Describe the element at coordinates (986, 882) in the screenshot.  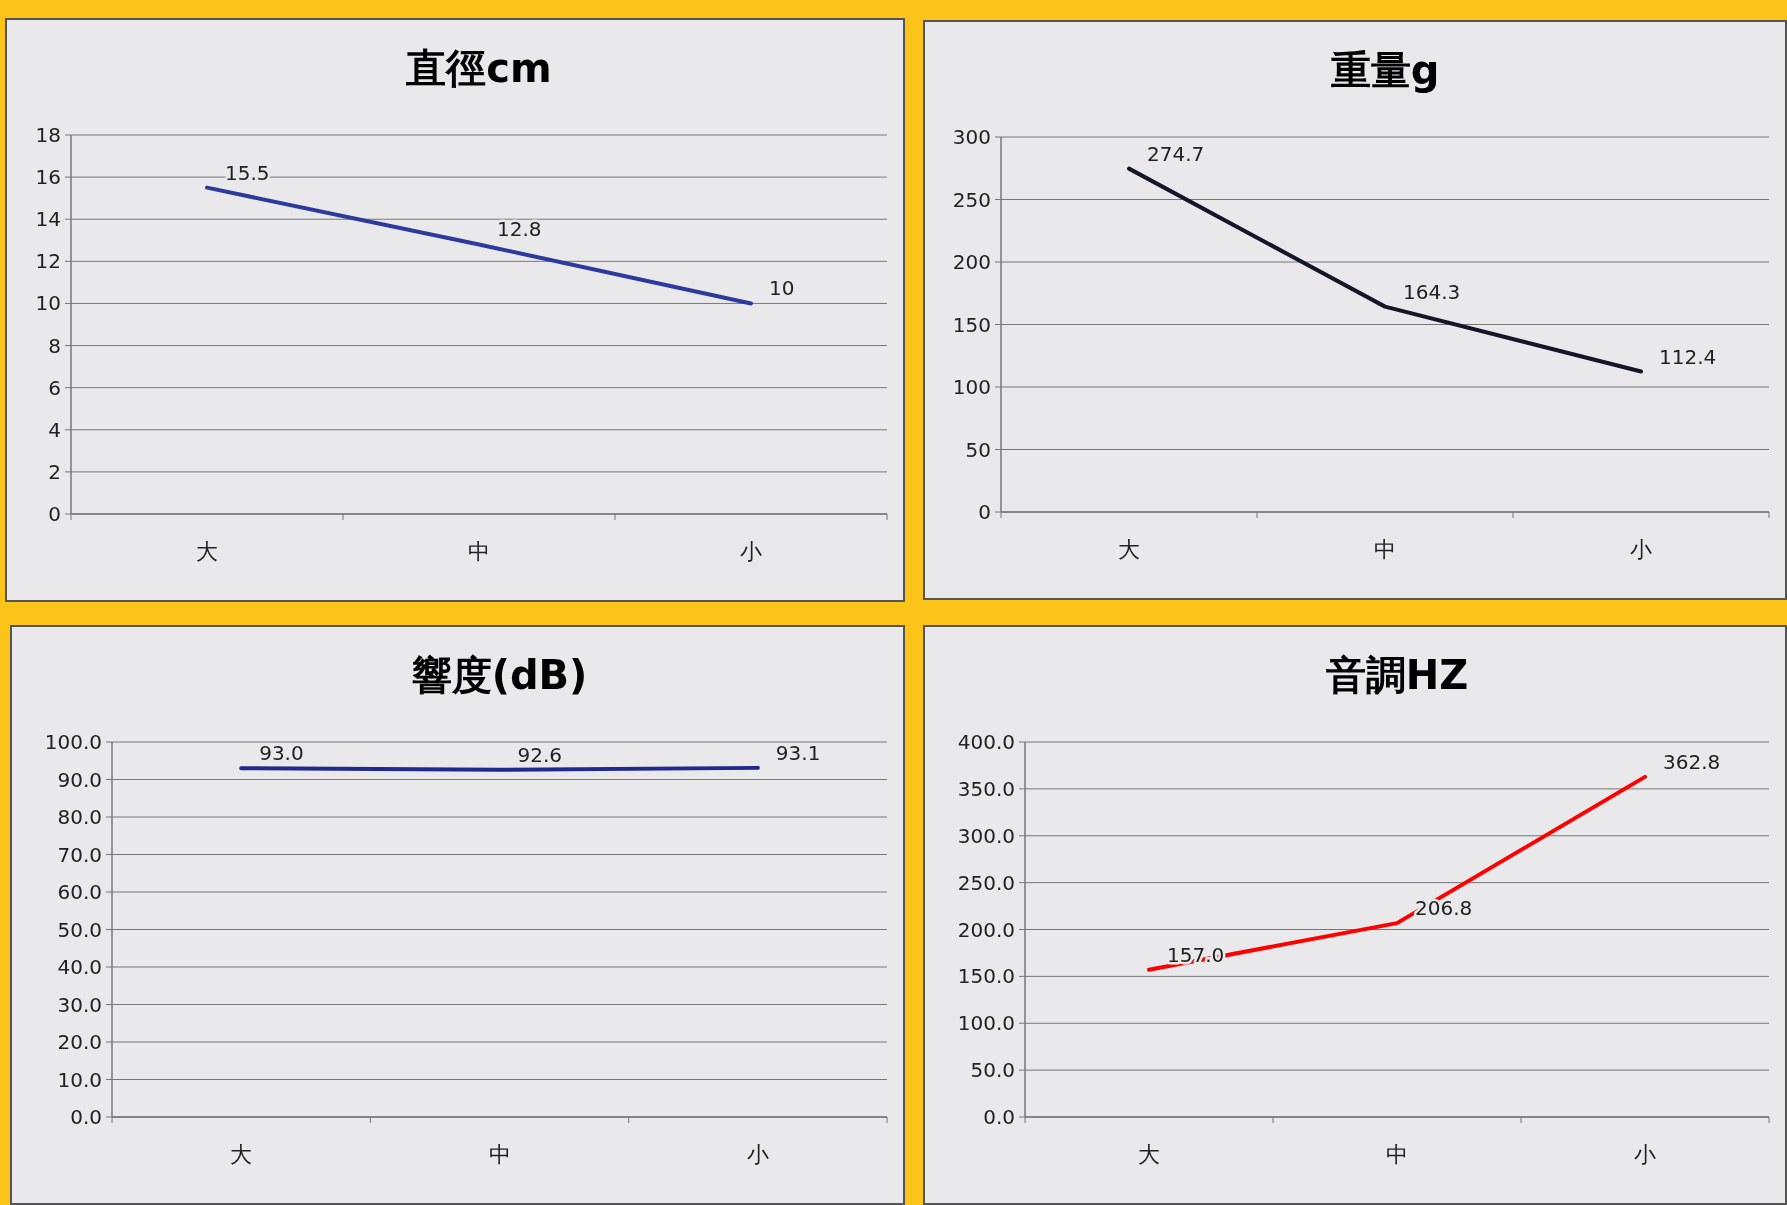
I see `y-tick-label: 250.0` at that location.